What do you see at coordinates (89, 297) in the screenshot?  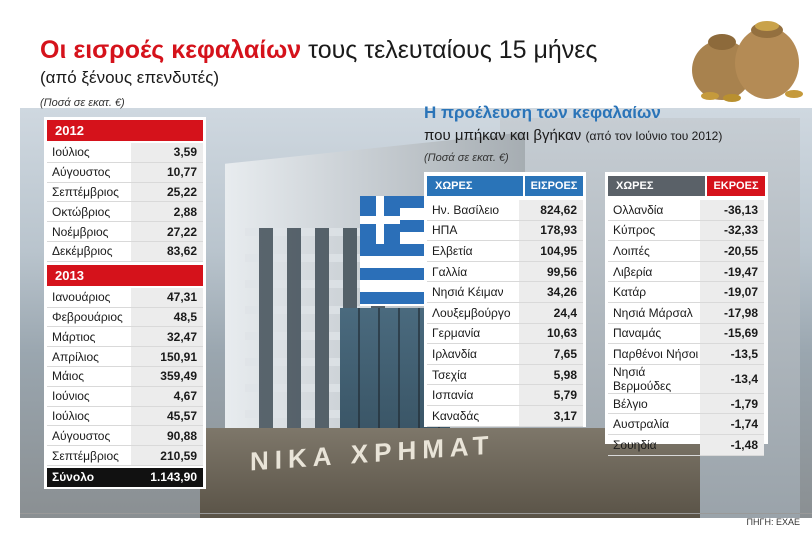 I see `month-label: Ιανουάριος` at bounding box center [89, 297].